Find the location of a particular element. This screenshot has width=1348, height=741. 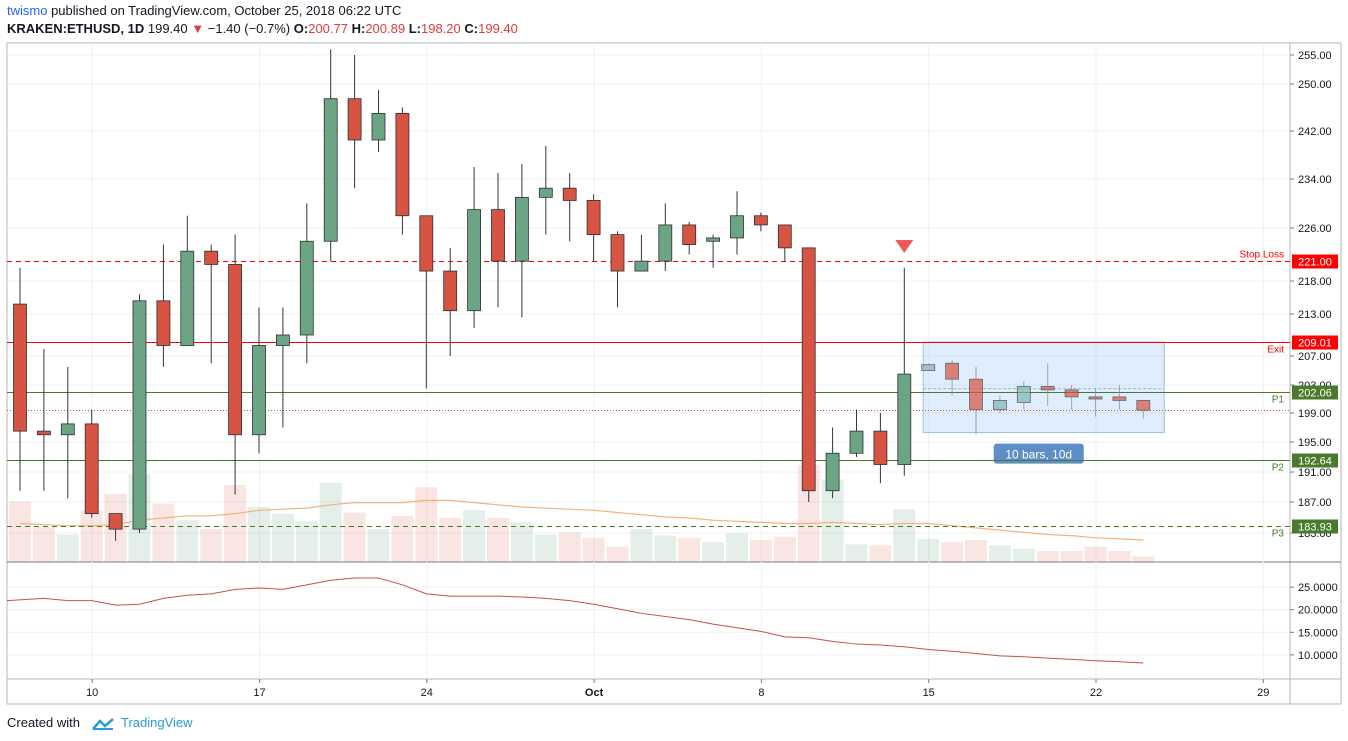

level-name-label: P2 is located at coordinates (1278, 468).